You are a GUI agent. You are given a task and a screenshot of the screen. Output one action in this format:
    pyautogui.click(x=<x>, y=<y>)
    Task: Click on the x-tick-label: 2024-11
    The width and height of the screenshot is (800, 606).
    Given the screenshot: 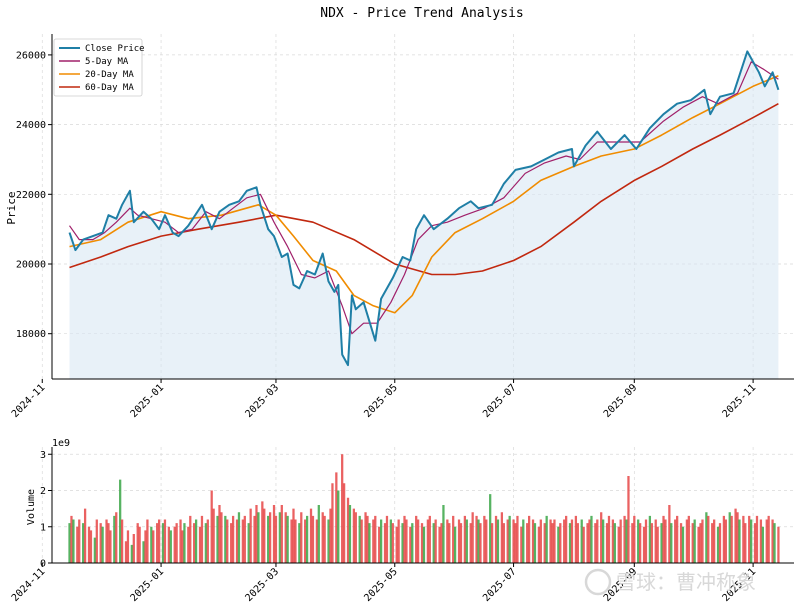 What is the action you would take?
    pyautogui.click(x=29, y=401)
    